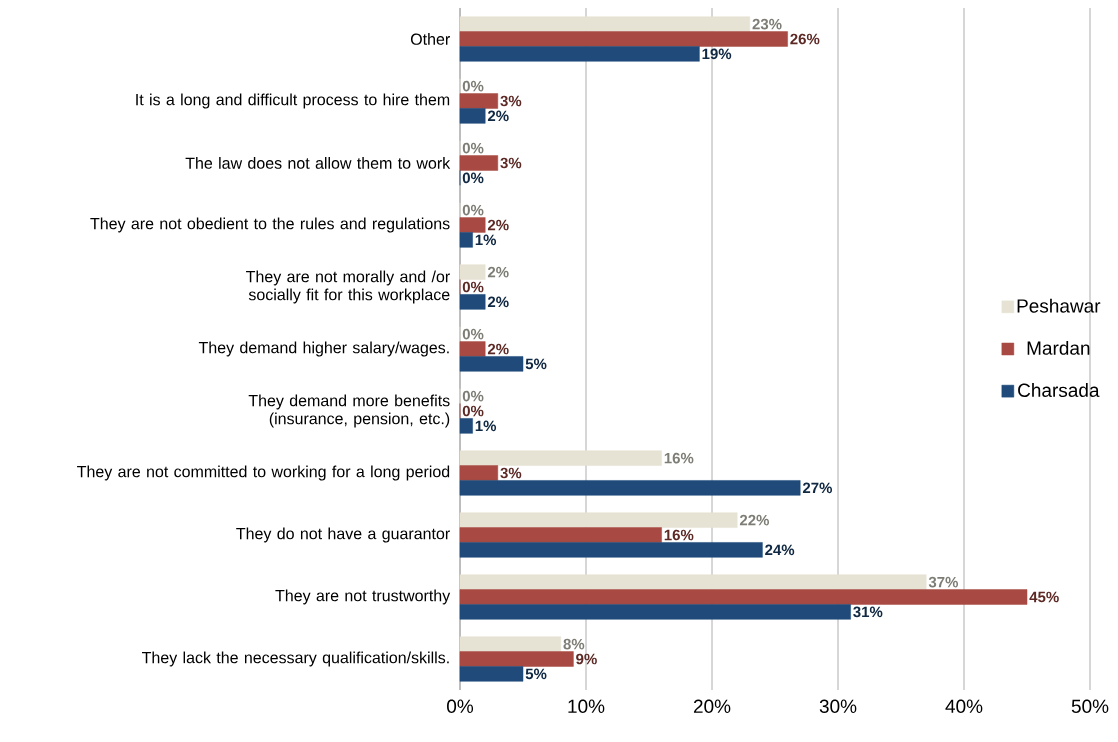 This screenshot has width=1118, height=742. I want to click on y-tick-label: They demand higher salary/wages., so click(323, 349).